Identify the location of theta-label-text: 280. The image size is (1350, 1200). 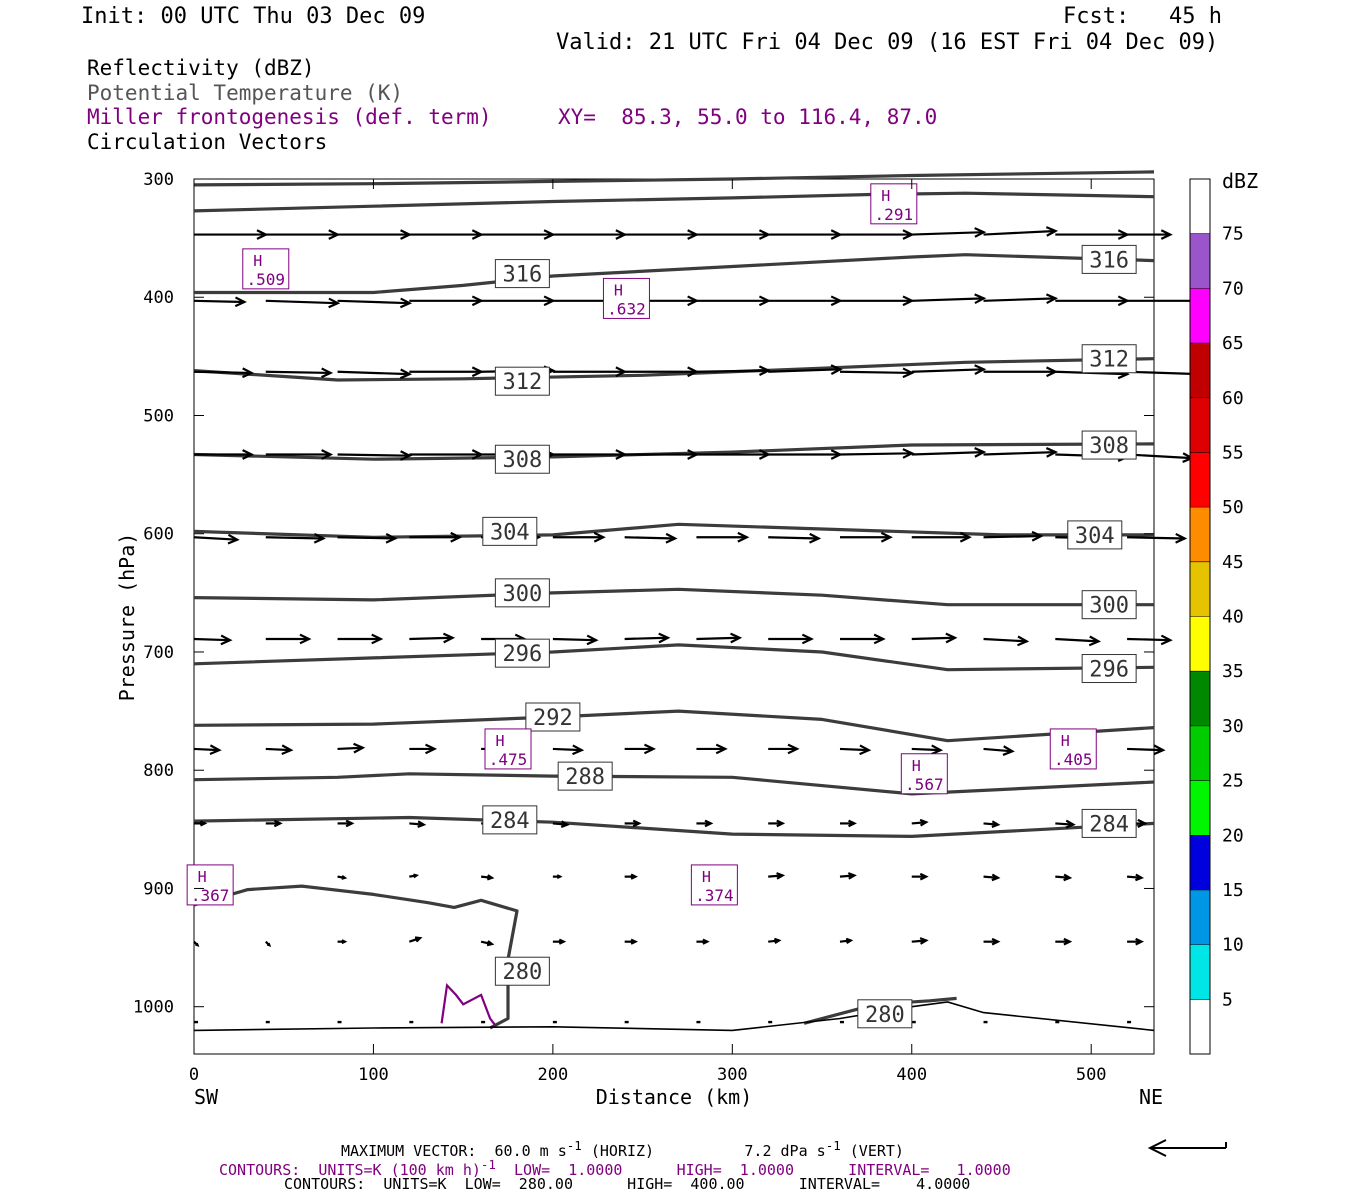
(522, 972).